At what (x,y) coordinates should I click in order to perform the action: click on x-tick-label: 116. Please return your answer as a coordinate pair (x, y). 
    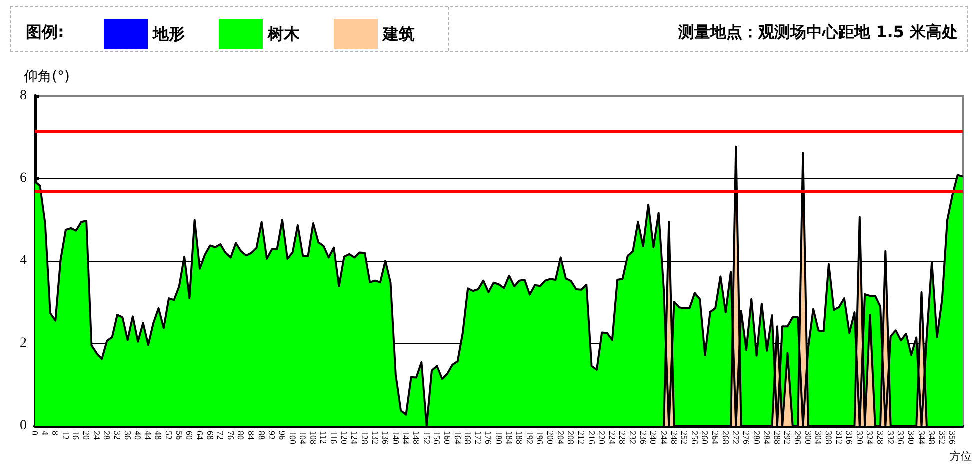
    Looking at the image, I should click on (334, 438).